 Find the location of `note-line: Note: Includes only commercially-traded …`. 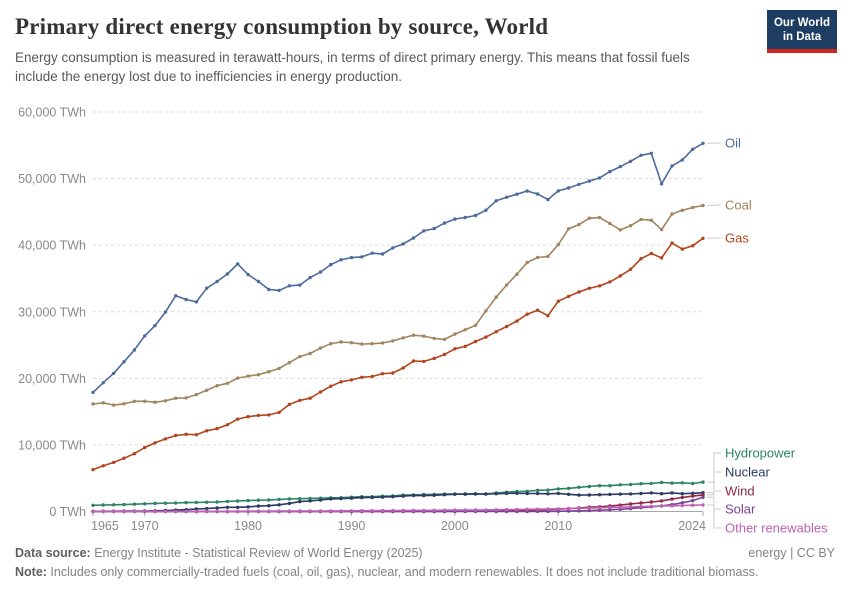

note-line: Note: Includes only commercially-traded … is located at coordinates (386, 572).